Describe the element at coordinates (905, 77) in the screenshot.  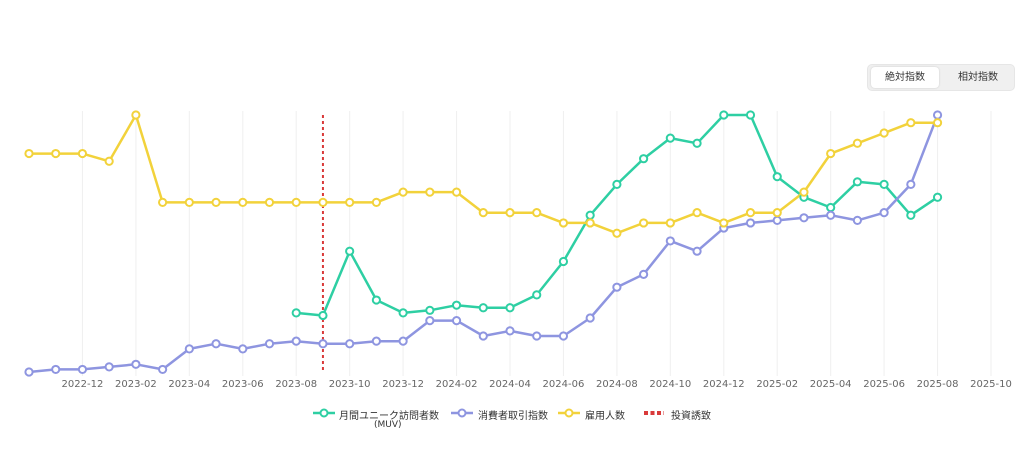
I see `absolute-index-button: 絶対指数` at that location.